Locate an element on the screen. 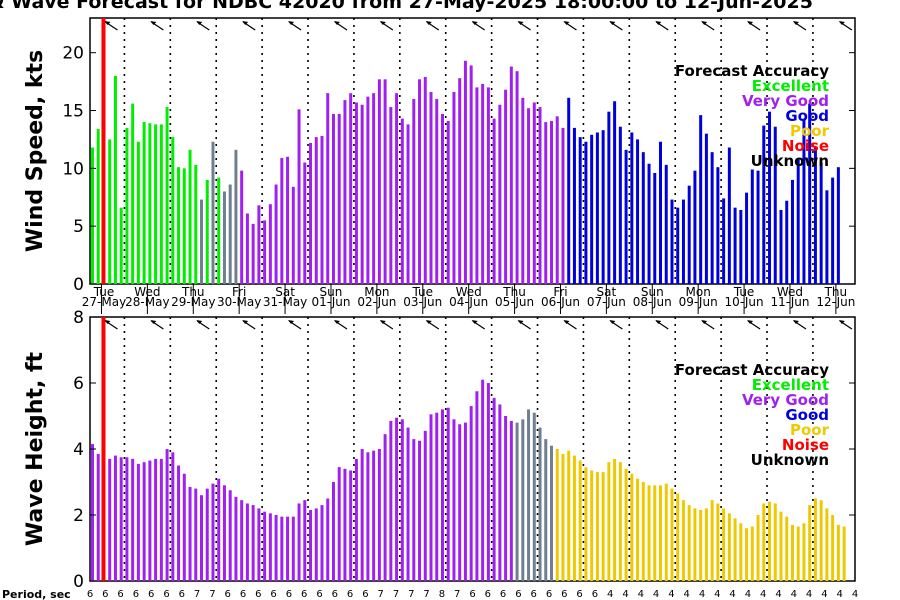 Image resolution: width=900 pixels, height=600 pixels. y-tick-label: 20 is located at coordinates (73, 54).